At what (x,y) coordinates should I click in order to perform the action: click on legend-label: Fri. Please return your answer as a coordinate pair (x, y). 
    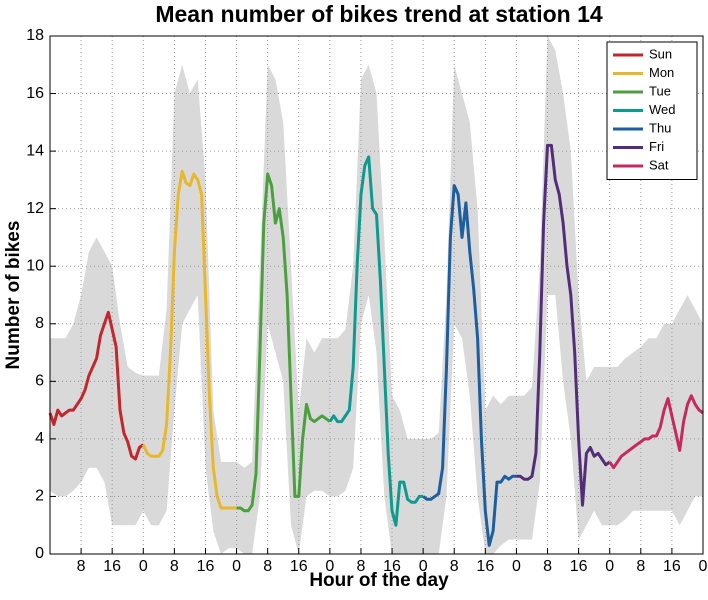
    Looking at the image, I should click on (656, 146).